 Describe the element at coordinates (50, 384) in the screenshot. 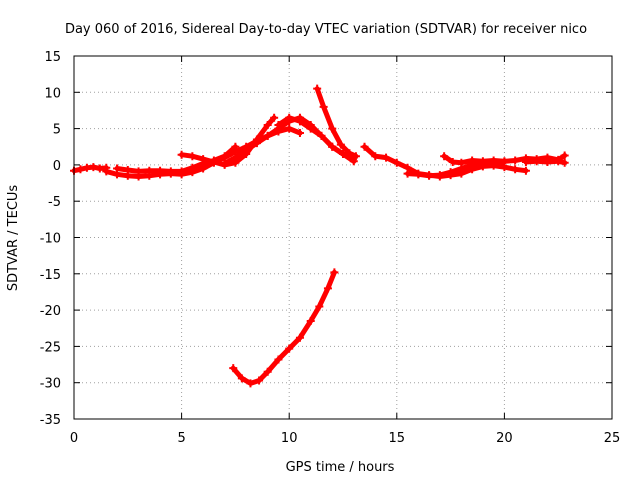

I see `y-tick-label: -30` at that location.